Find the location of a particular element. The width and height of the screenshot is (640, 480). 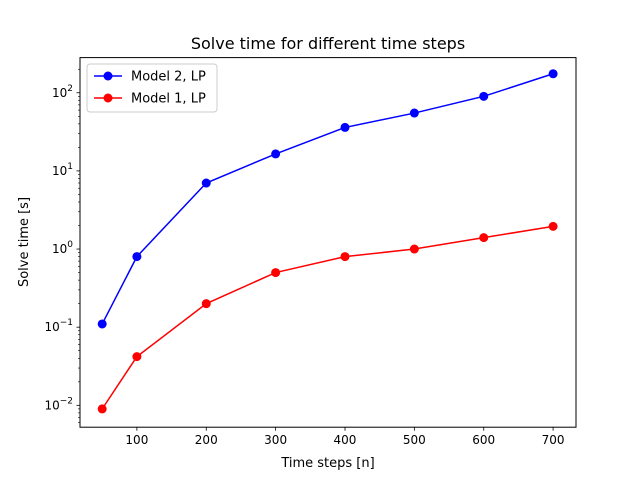

y-axis-ticks: 10⁻² 10⁻¹ 10⁰ 10¹ 10² is located at coordinates (62, 245).